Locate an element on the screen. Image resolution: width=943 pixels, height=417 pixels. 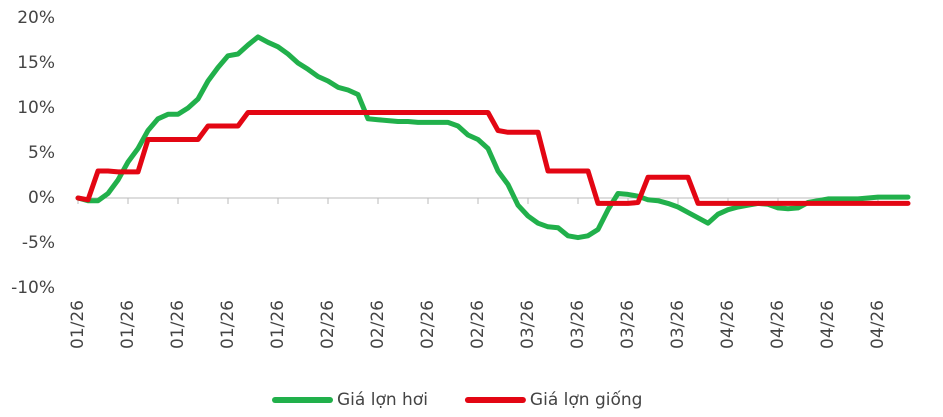
legend-label: Giá lợn hơi is located at coordinates (382, 400).